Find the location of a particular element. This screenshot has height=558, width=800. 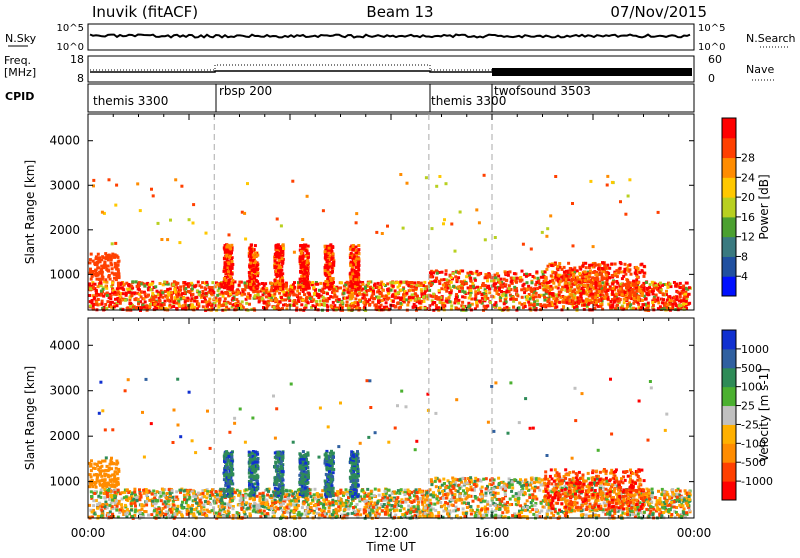

beam-title: Beam 13 is located at coordinates (399, 12).